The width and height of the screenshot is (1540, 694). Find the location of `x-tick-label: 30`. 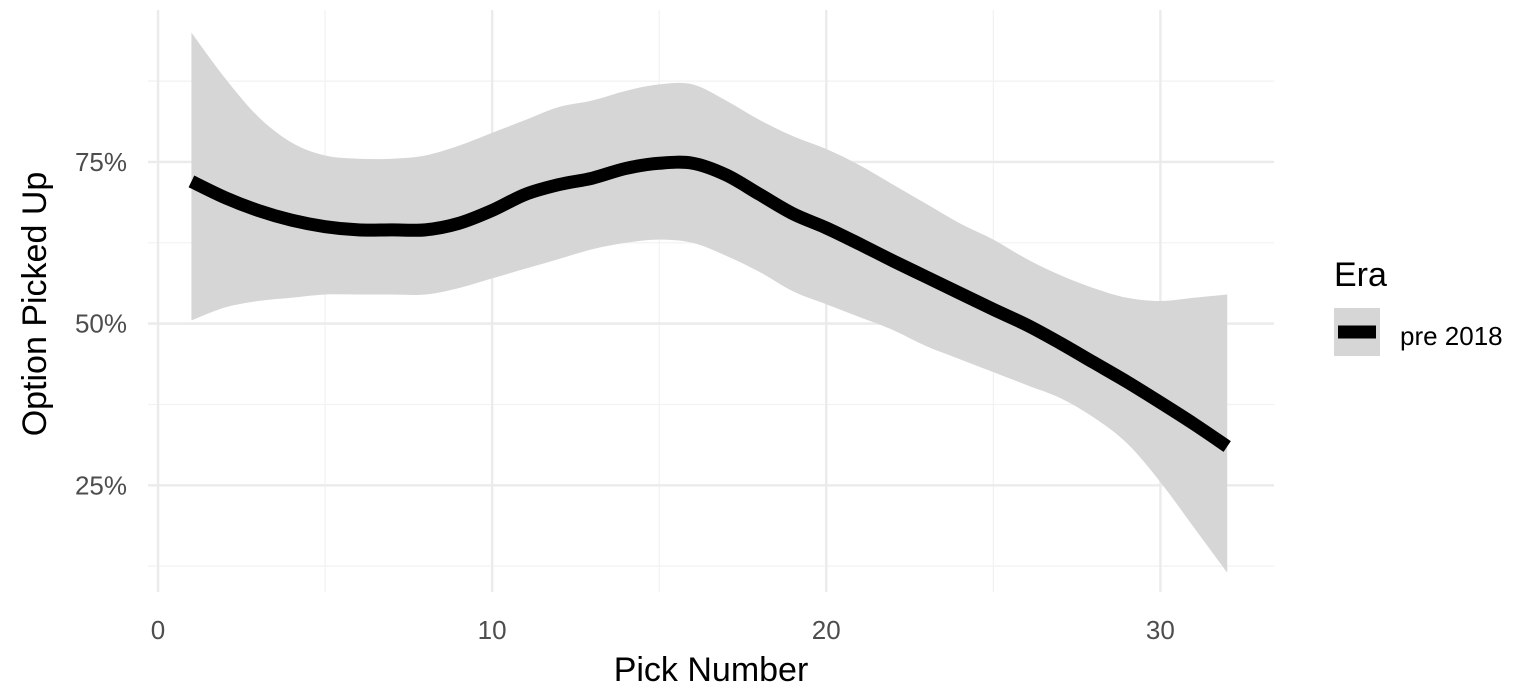

x-tick-label: 30 is located at coordinates (1160, 630).